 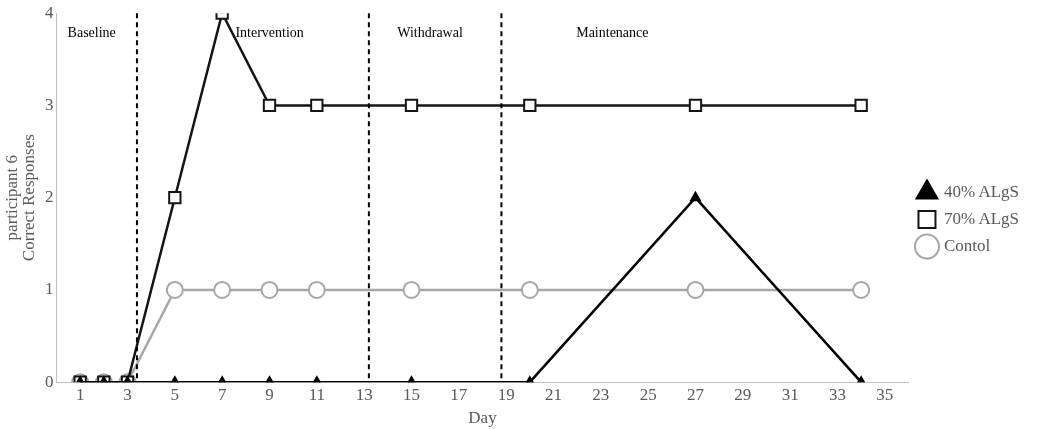 I want to click on x-tick-label: 33, so click(x=837, y=394).